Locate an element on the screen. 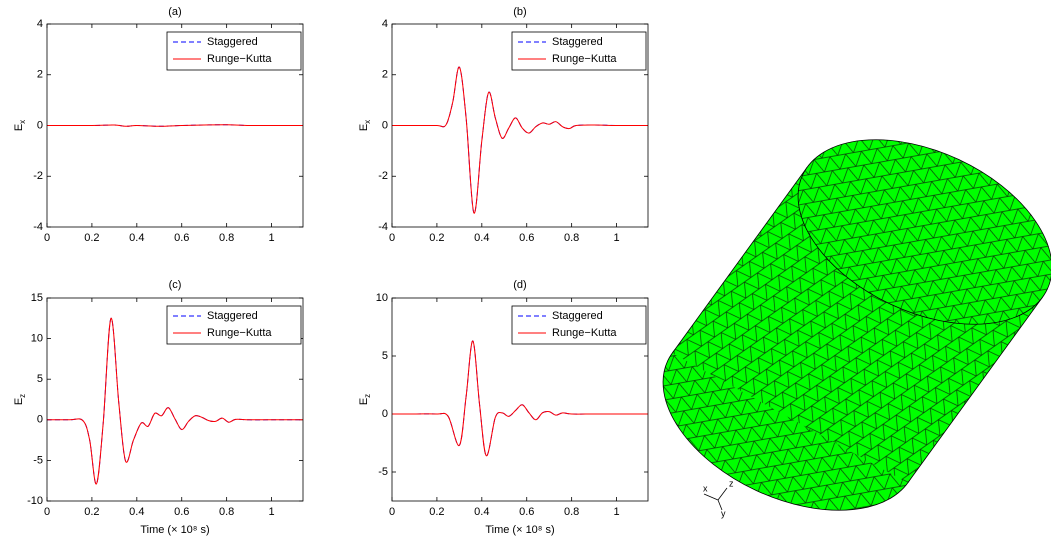 This screenshot has height=542, width=1051. axis-triad: x z y is located at coordinates (718, 498).